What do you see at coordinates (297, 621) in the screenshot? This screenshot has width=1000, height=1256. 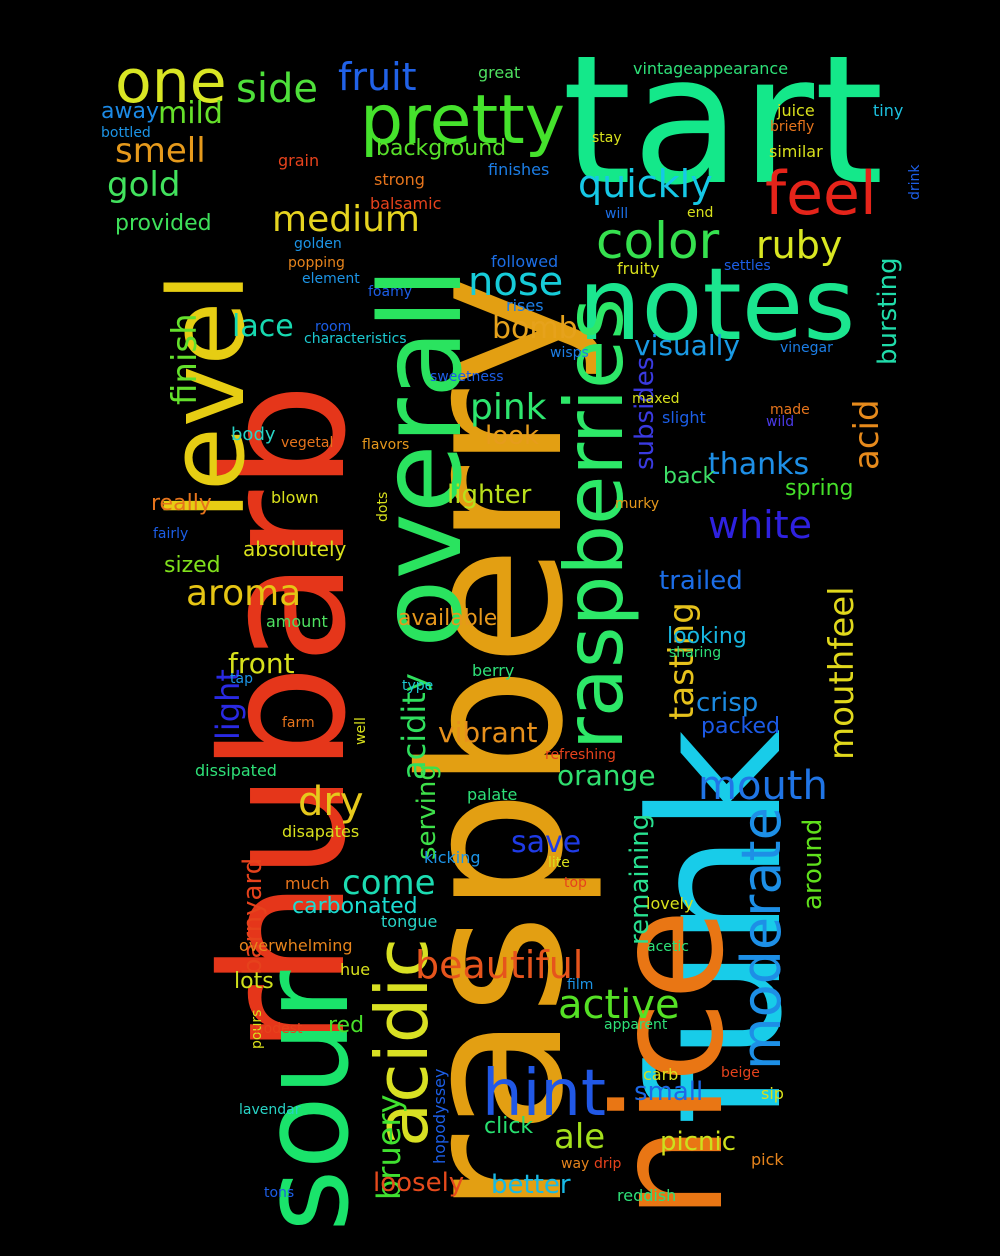 I see `word-amount: amount` at bounding box center [297, 621].